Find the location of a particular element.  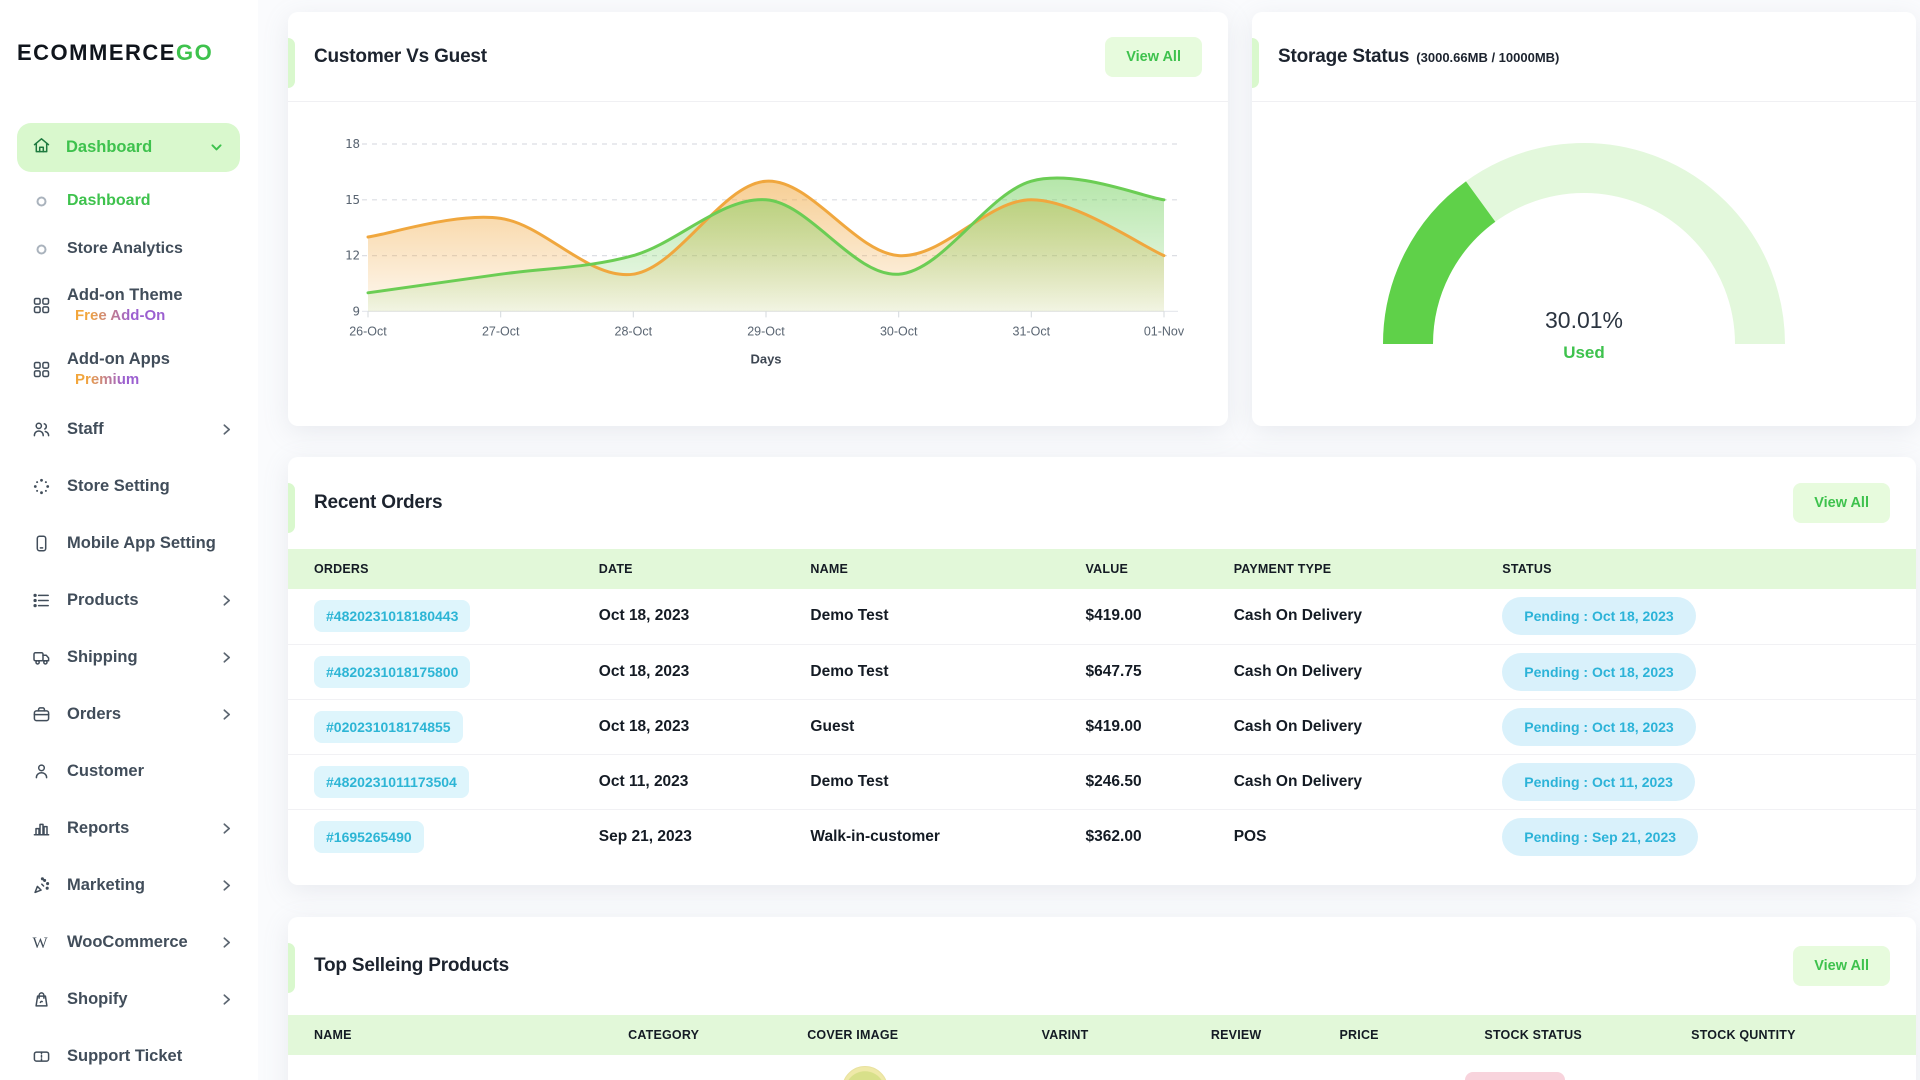

sidebar-item-addon-theme: Add-on Theme Free Add-On is located at coordinates (129, 305).